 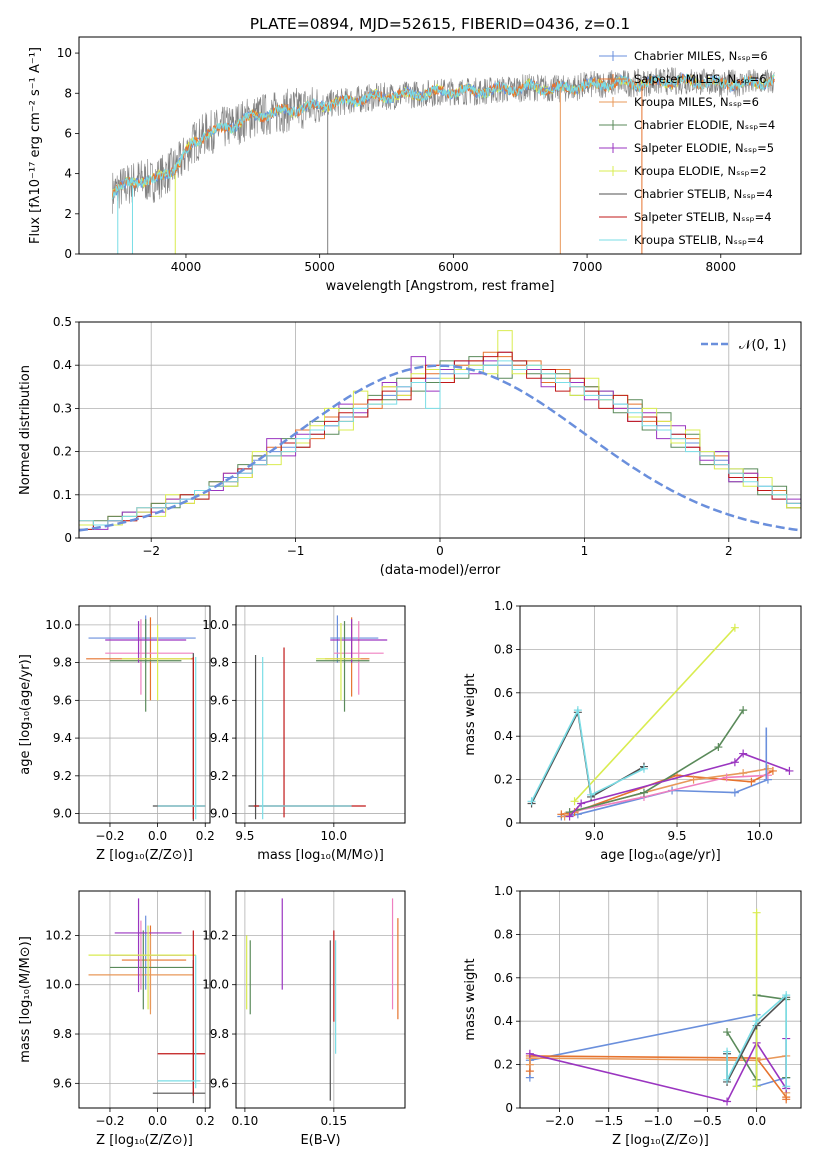 What do you see at coordinates (453, 267) in the screenshot?
I see `x-tick-label: 6000` at bounding box center [453, 267].